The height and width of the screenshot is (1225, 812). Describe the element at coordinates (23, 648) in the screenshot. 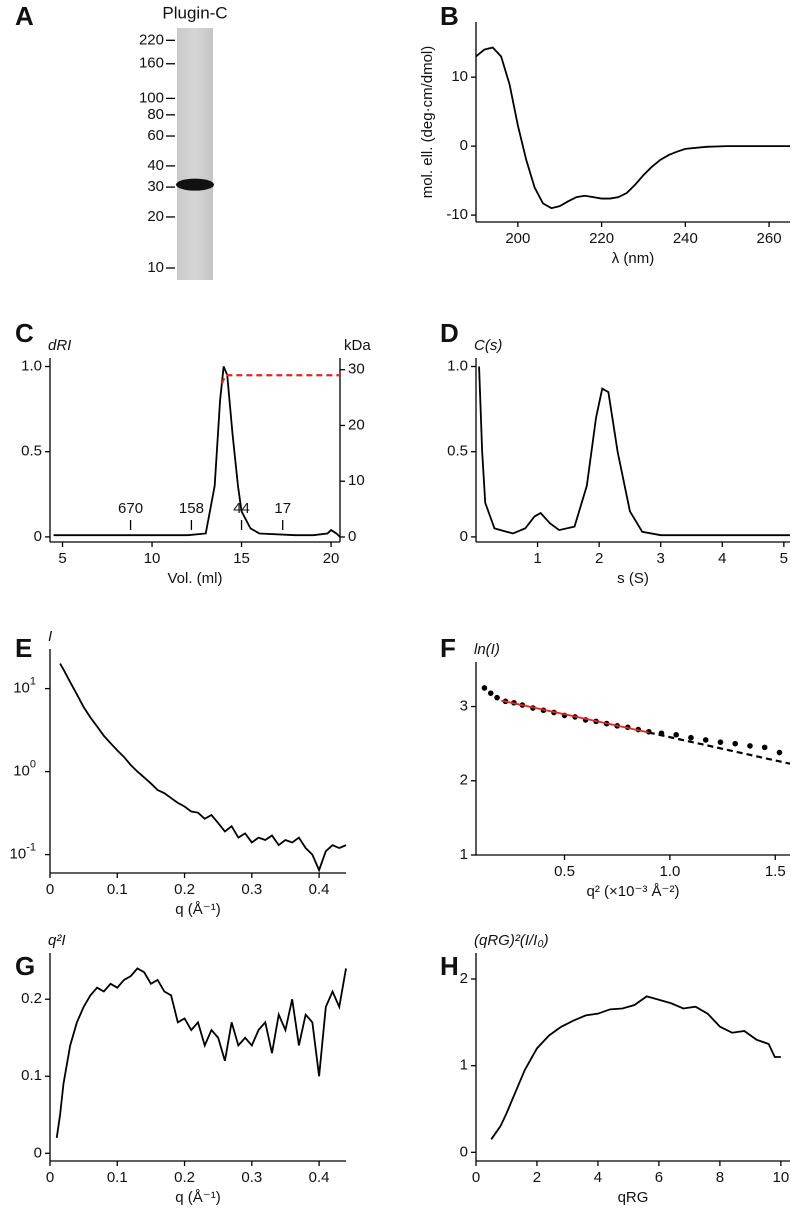

I see `panel-letter: E` at that location.